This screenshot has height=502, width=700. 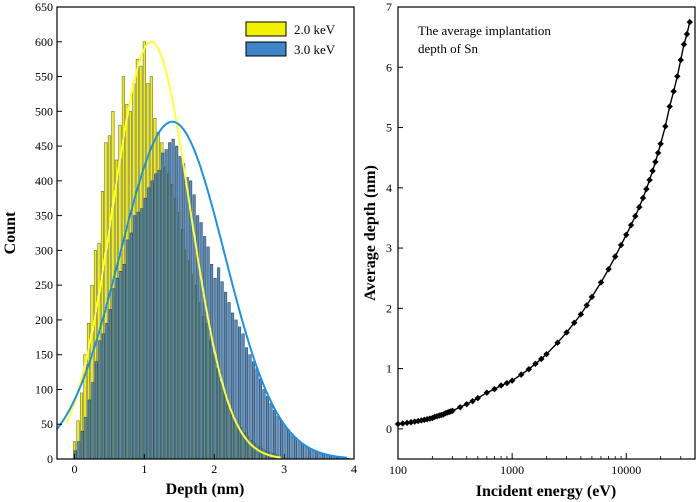 What do you see at coordinates (389, 67) in the screenshot?
I see `depth-y-tick-label: 6` at bounding box center [389, 67].